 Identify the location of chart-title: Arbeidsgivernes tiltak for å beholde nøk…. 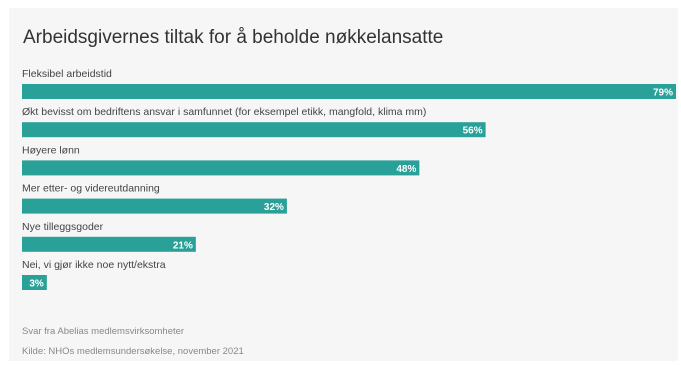
(233, 37).